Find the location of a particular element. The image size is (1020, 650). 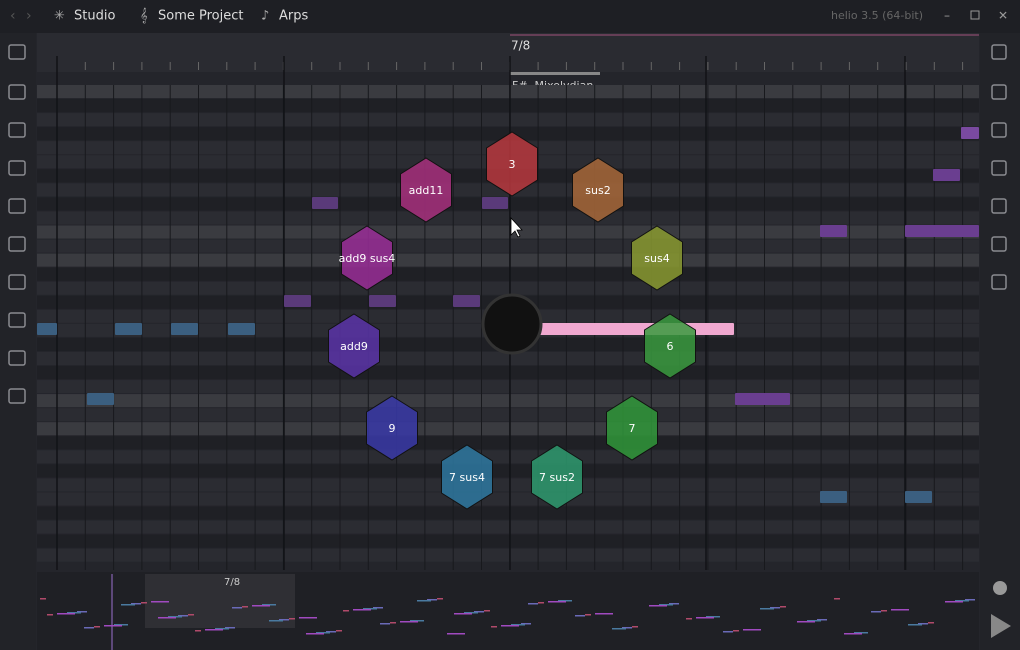

chord-label: 9 is located at coordinates (392, 428).